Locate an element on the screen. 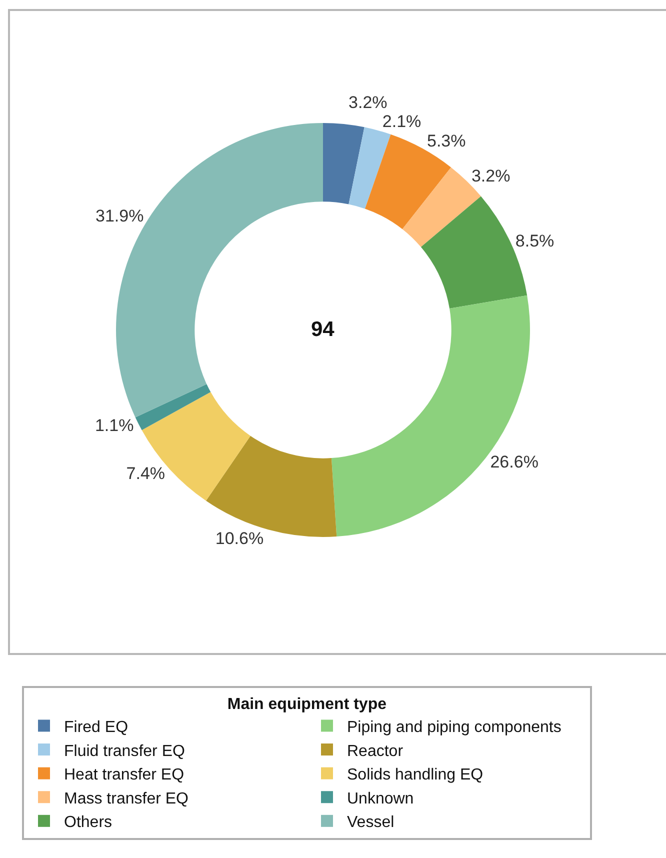 The height and width of the screenshot is (858, 666). legend-label: Mass transfer EQ is located at coordinates (126, 799).